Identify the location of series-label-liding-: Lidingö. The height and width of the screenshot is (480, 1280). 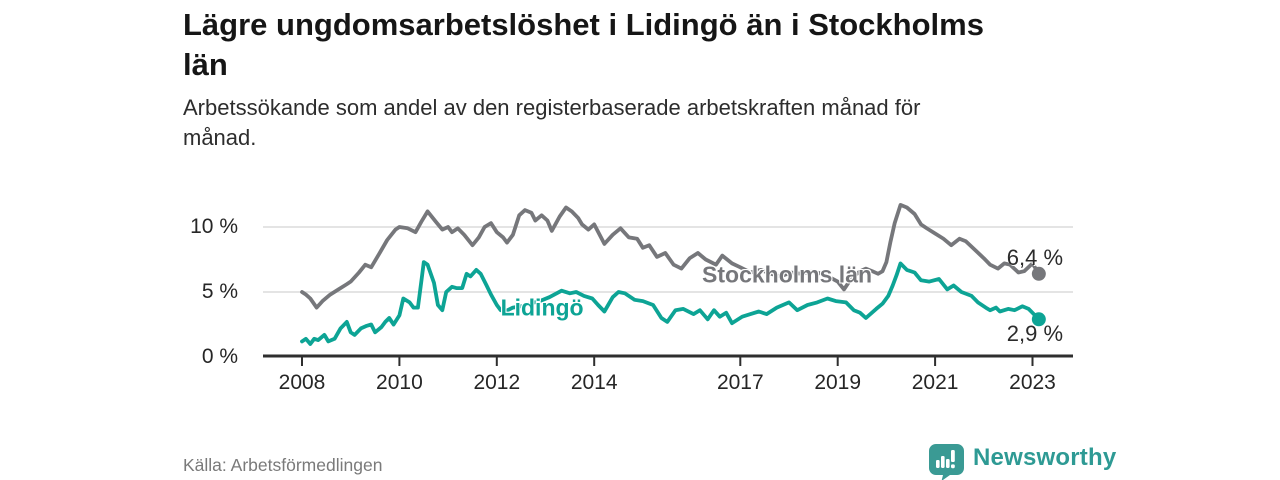
(542, 307).